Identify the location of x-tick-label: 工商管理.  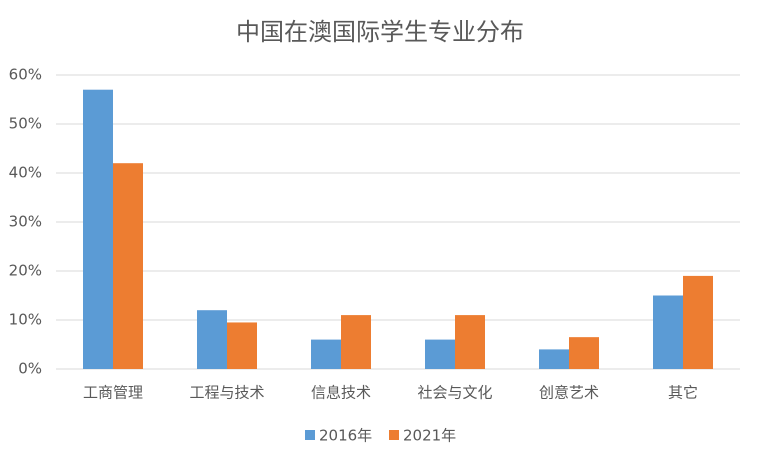
(113, 393).